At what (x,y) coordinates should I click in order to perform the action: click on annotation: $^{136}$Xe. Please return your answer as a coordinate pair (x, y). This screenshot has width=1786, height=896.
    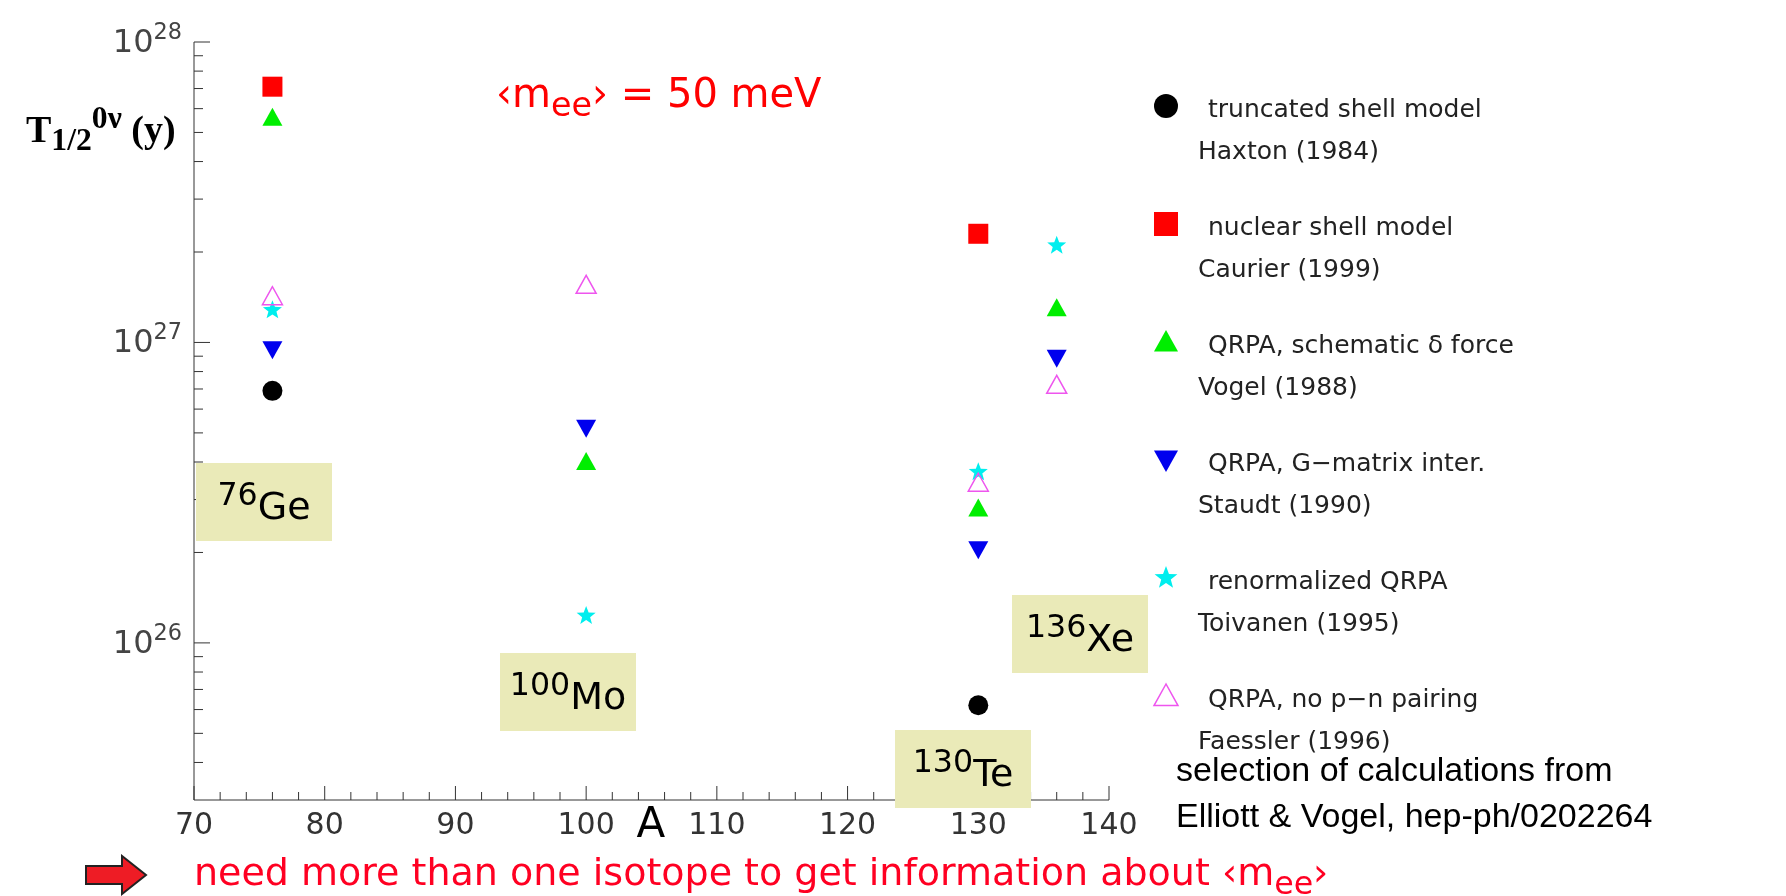
    Looking at the image, I should click on (1080, 634).